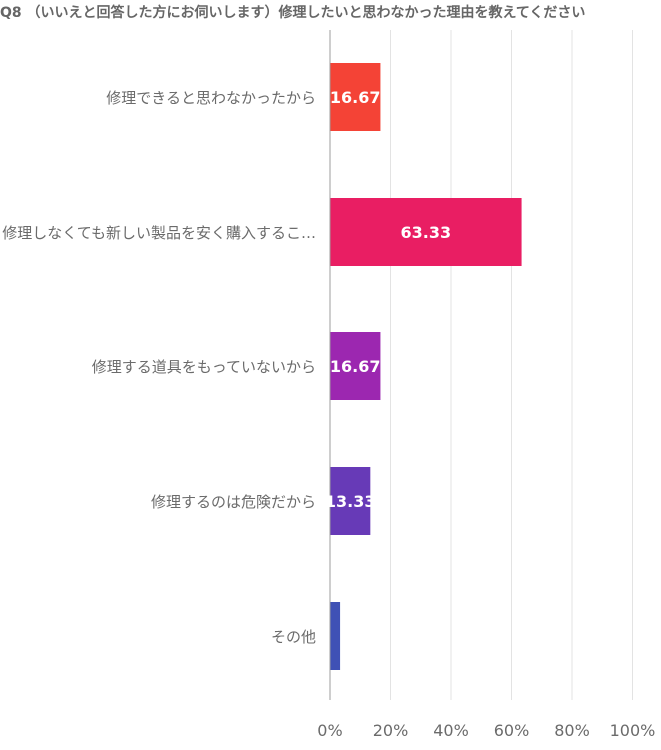  I want to click on data-label: 63.33, so click(425, 232).